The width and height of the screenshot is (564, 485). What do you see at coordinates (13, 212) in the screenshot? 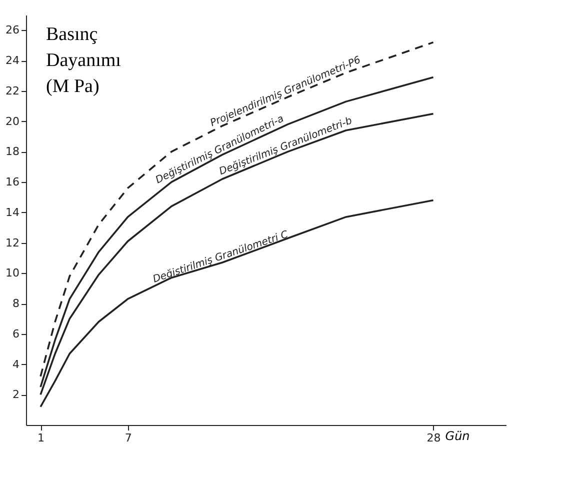
I see `y-tick-label: 14` at bounding box center [13, 212].